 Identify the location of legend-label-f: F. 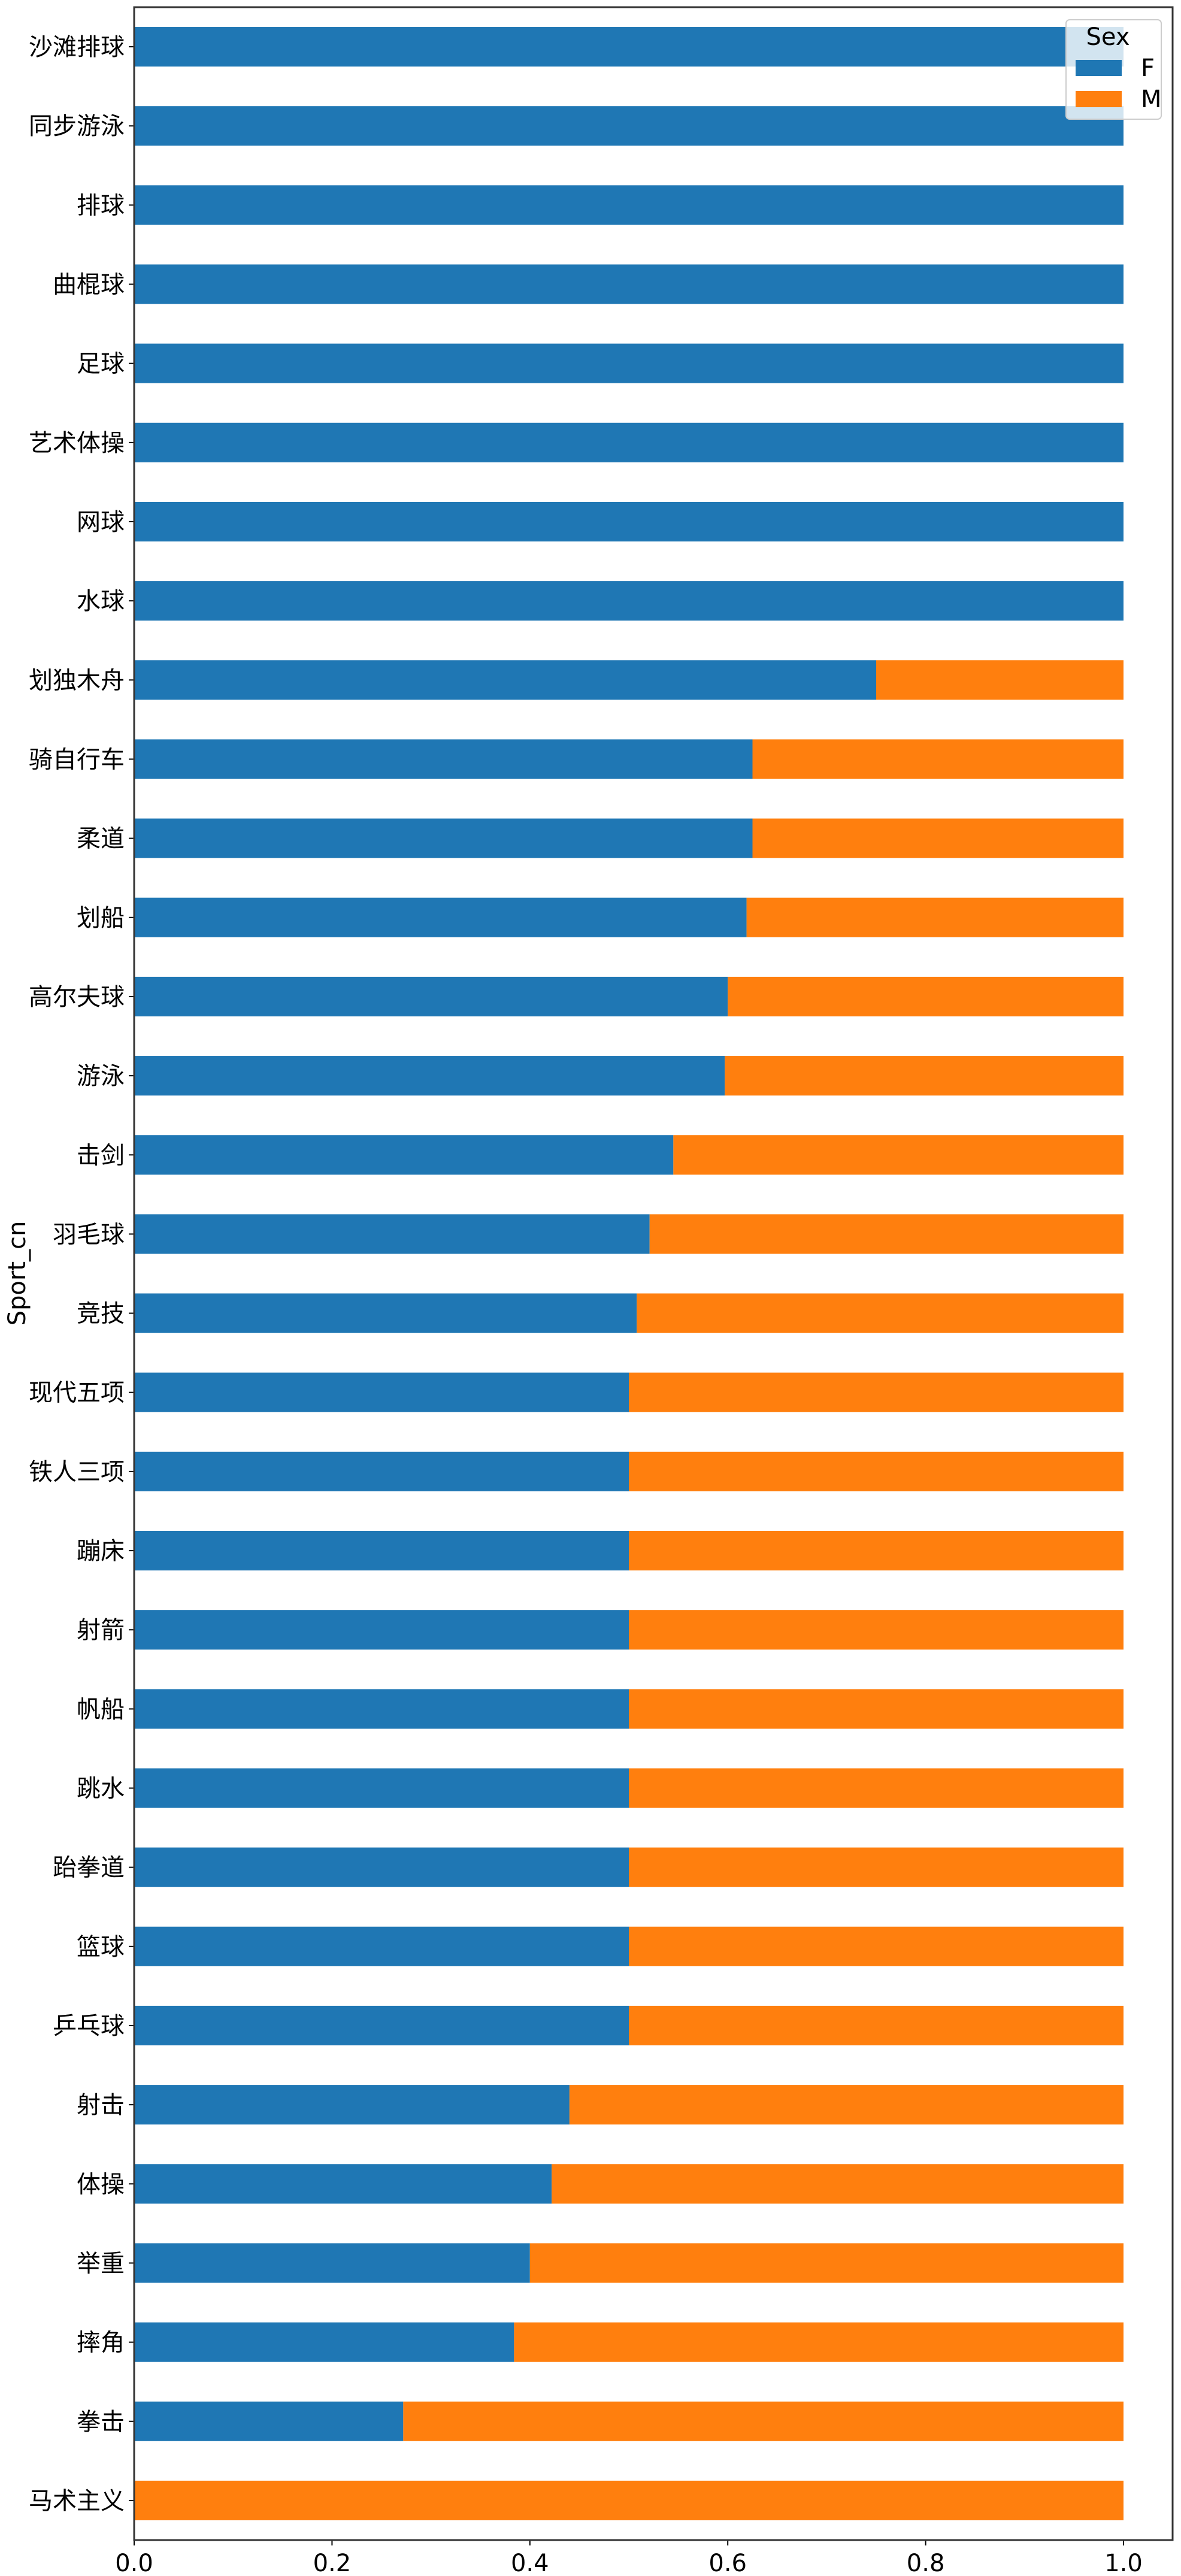
(1148, 68).